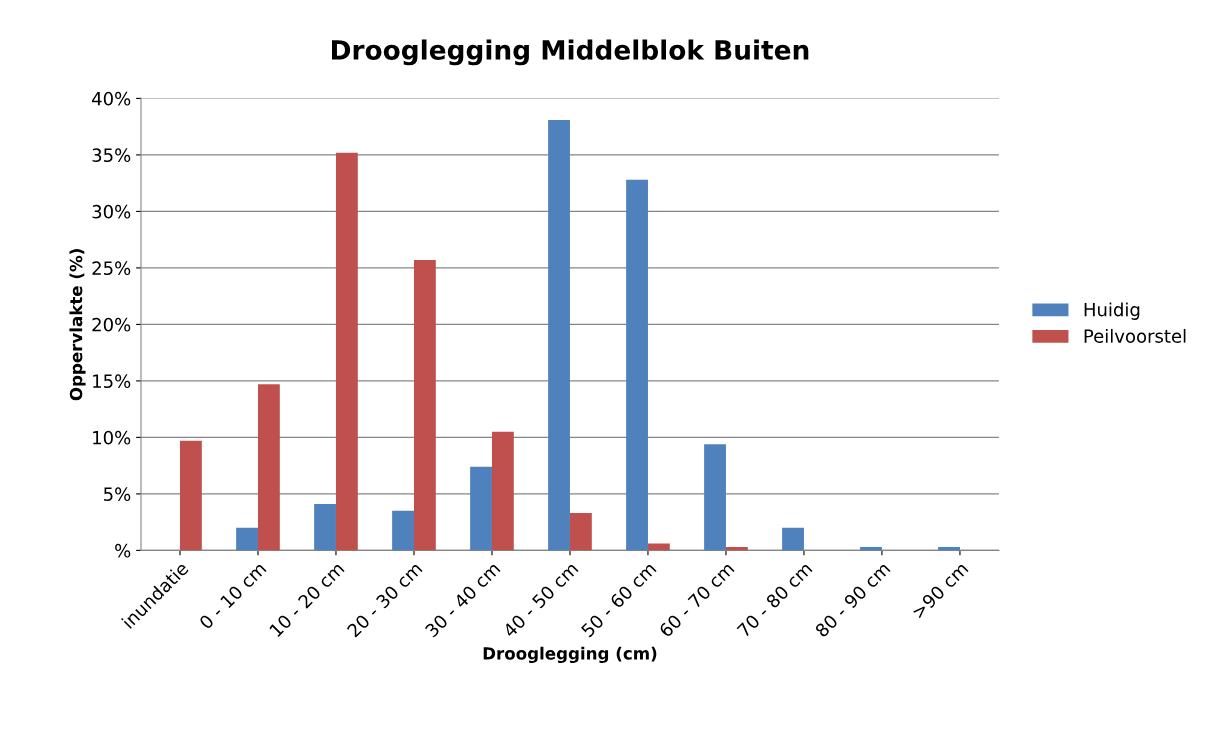 This screenshot has height=729, width=1205. What do you see at coordinates (111, 324) in the screenshot?
I see `y-tick-label: 20%` at bounding box center [111, 324].